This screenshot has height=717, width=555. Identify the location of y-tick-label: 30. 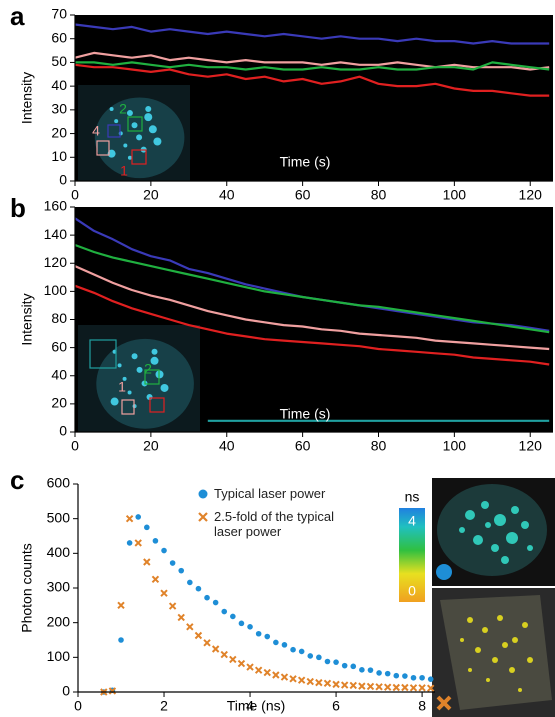
(59, 109).